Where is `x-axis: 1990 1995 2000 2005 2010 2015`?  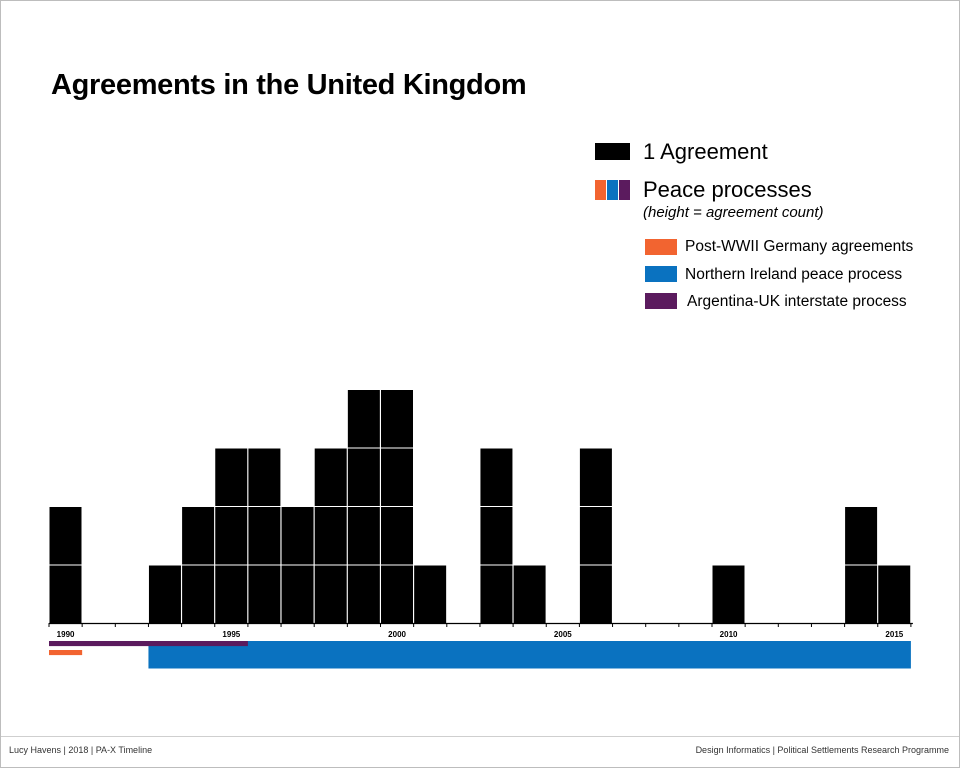
x-axis: 1990 1995 2000 2005 2010 2015 is located at coordinates (480, 630).